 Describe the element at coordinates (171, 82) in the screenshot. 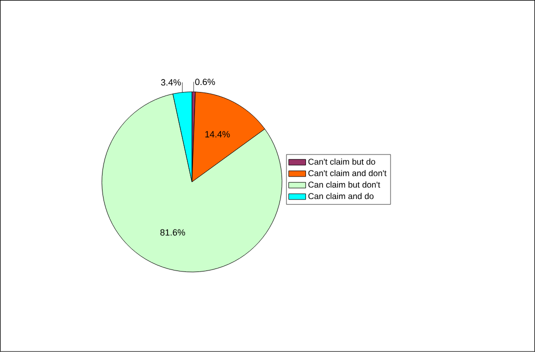

I see `data-label: 3.4%` at that location.